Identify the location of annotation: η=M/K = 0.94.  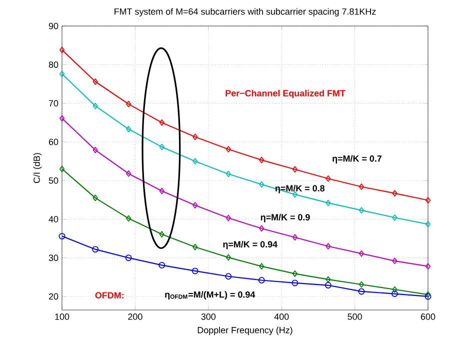
(250, 245).